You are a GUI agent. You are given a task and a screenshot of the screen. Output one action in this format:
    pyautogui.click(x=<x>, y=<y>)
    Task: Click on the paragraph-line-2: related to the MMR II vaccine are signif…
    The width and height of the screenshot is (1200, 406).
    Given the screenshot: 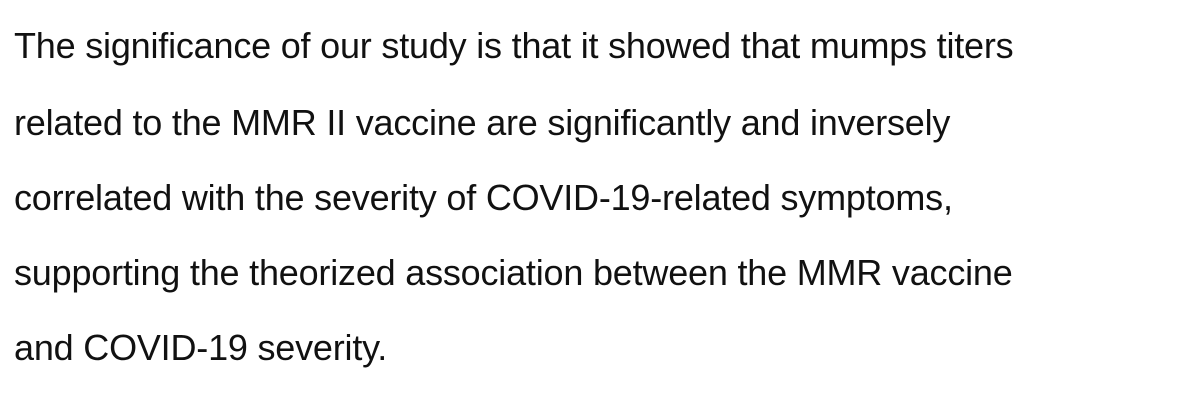 What is the action you would take?
    pyautogui.click(x=482, y=122)
    